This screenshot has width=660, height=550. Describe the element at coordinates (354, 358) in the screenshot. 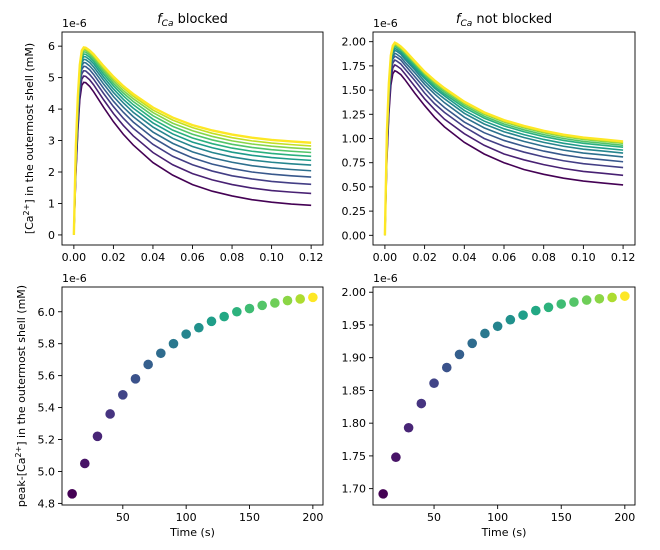

I see `y-tick-label: 1.90` at that location.